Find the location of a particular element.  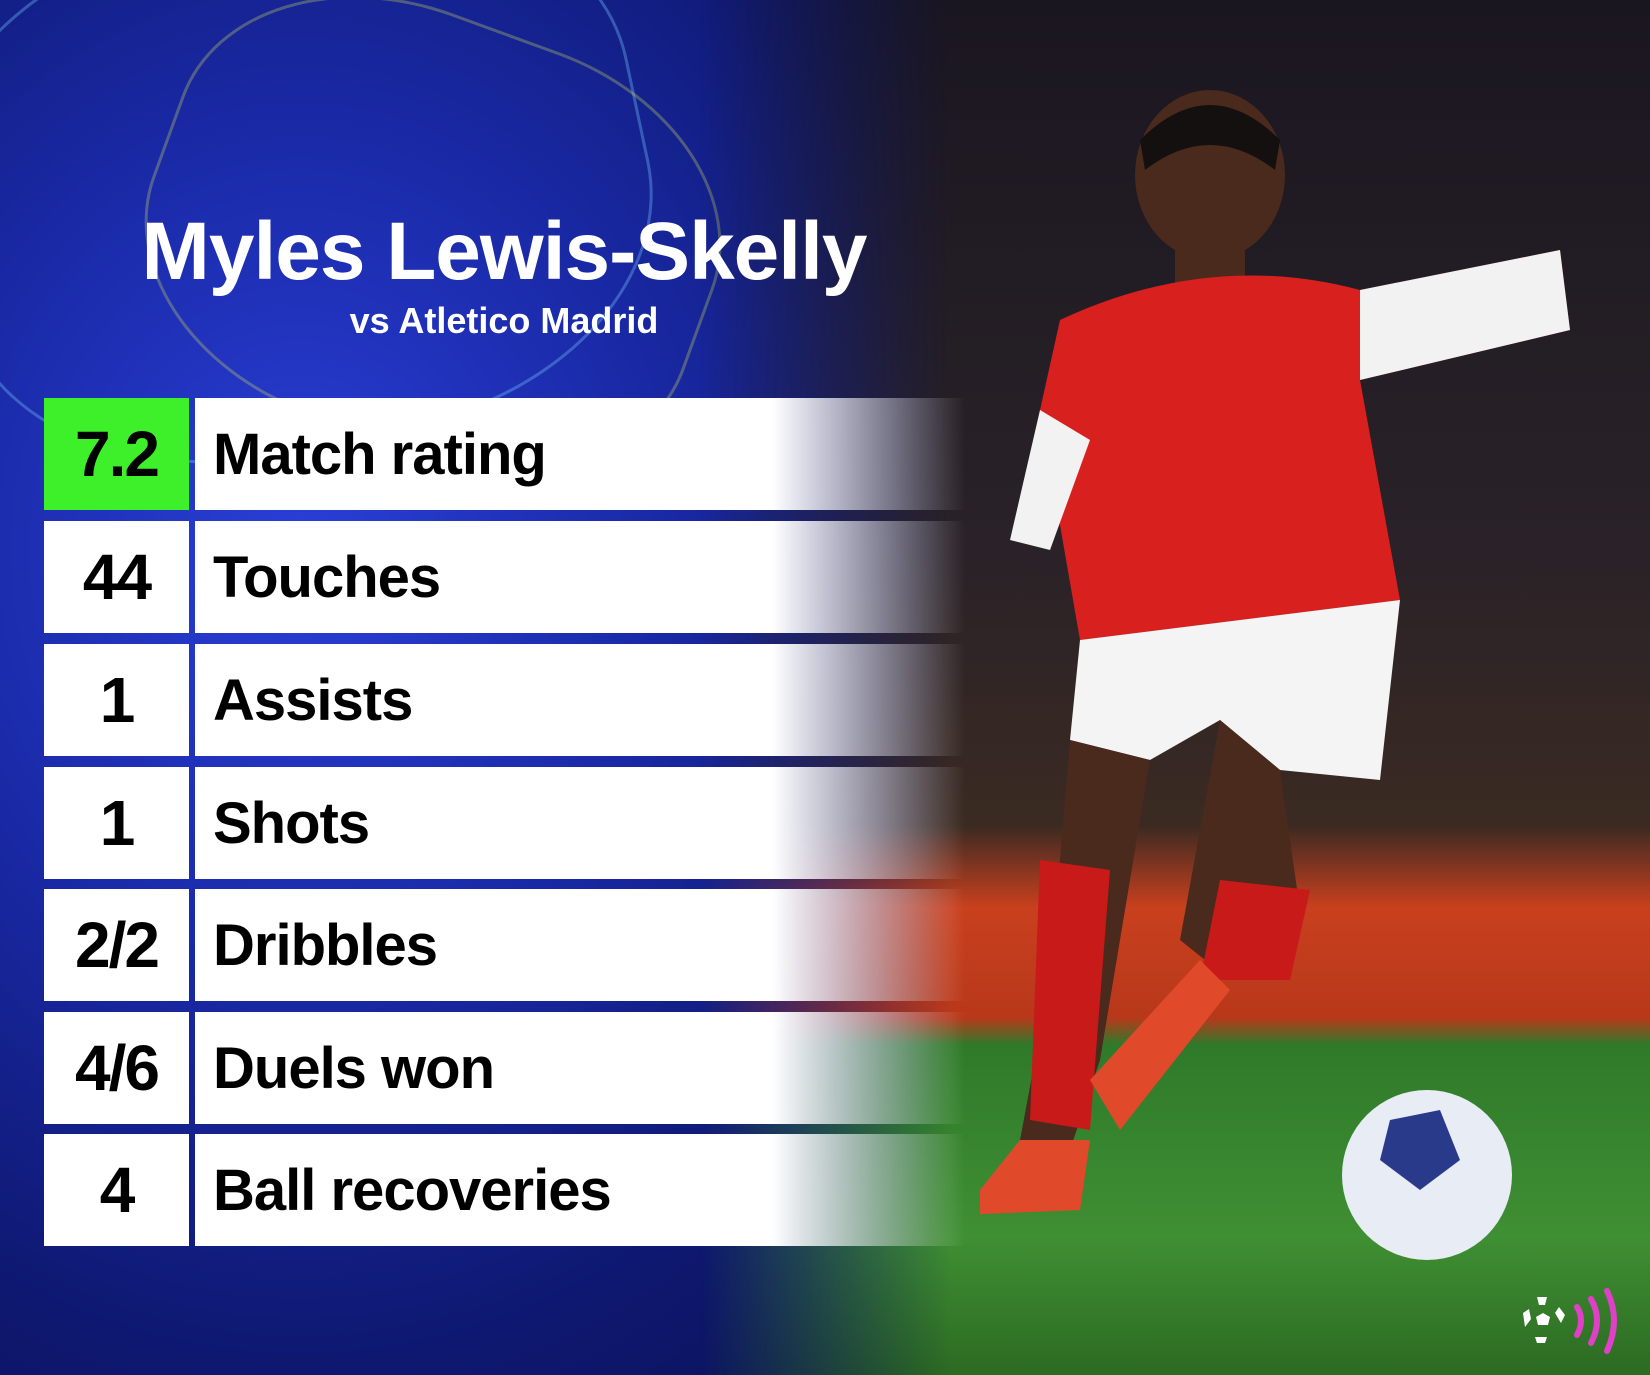

stat-row: 44 Touches is located at coordinates (504, 577).